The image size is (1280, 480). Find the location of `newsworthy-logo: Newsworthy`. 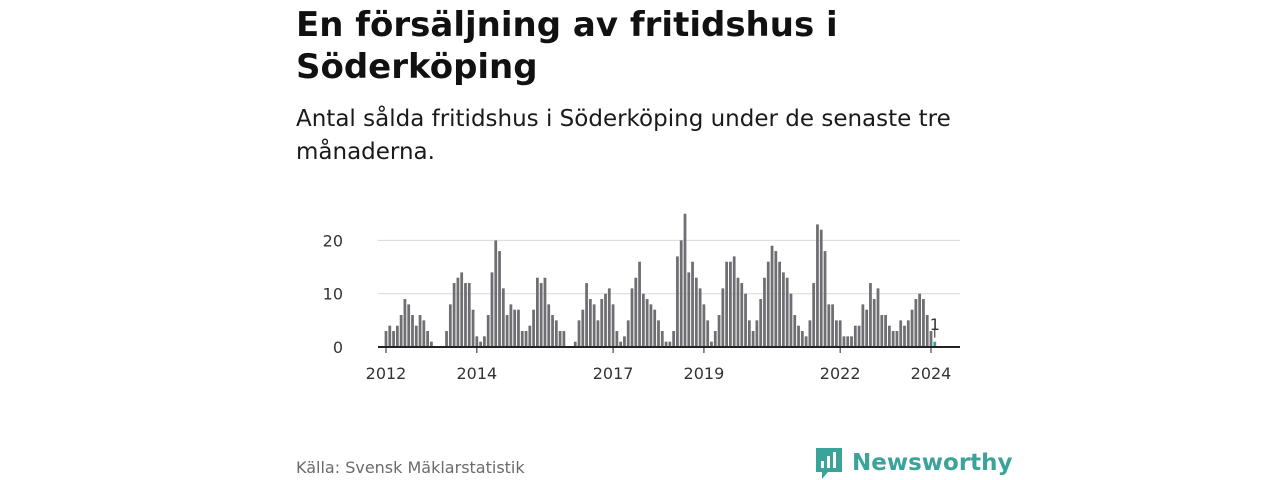

newsworthy-logo: Newsworthy is located at coordinates (913, 463).